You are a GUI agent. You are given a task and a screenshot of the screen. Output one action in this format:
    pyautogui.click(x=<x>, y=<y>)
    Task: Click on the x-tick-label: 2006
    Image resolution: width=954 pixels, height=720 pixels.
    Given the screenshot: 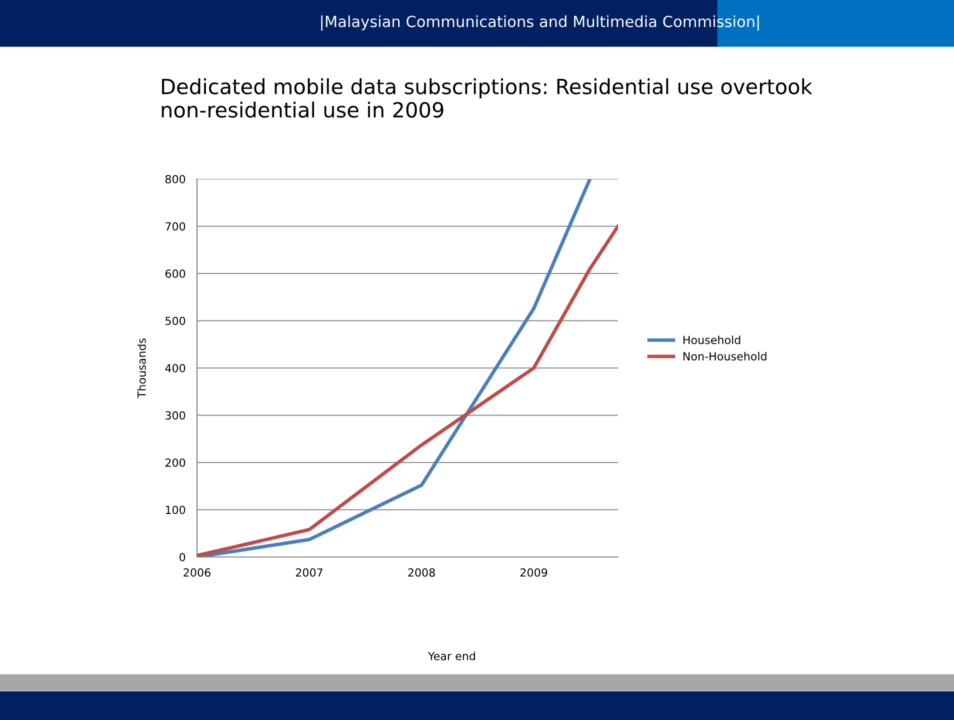 What is the action you would take?
    pyautogui.click(x=197, y=572)
    